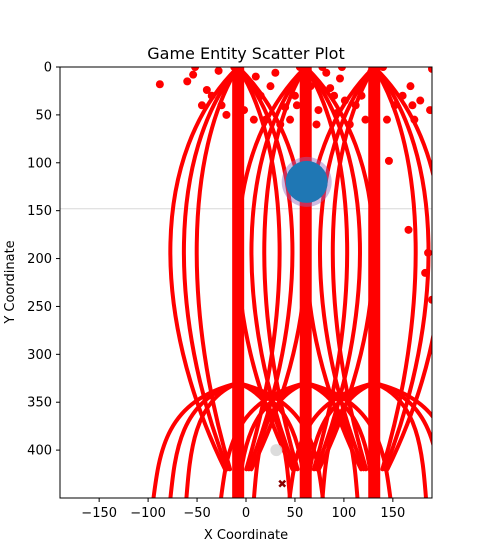 This screenshot has width=480, height=560. What do you see at coordinates (295, 513) in the screenshot?
I see `x-tick-label: 50` at bounding box center [295, 513].